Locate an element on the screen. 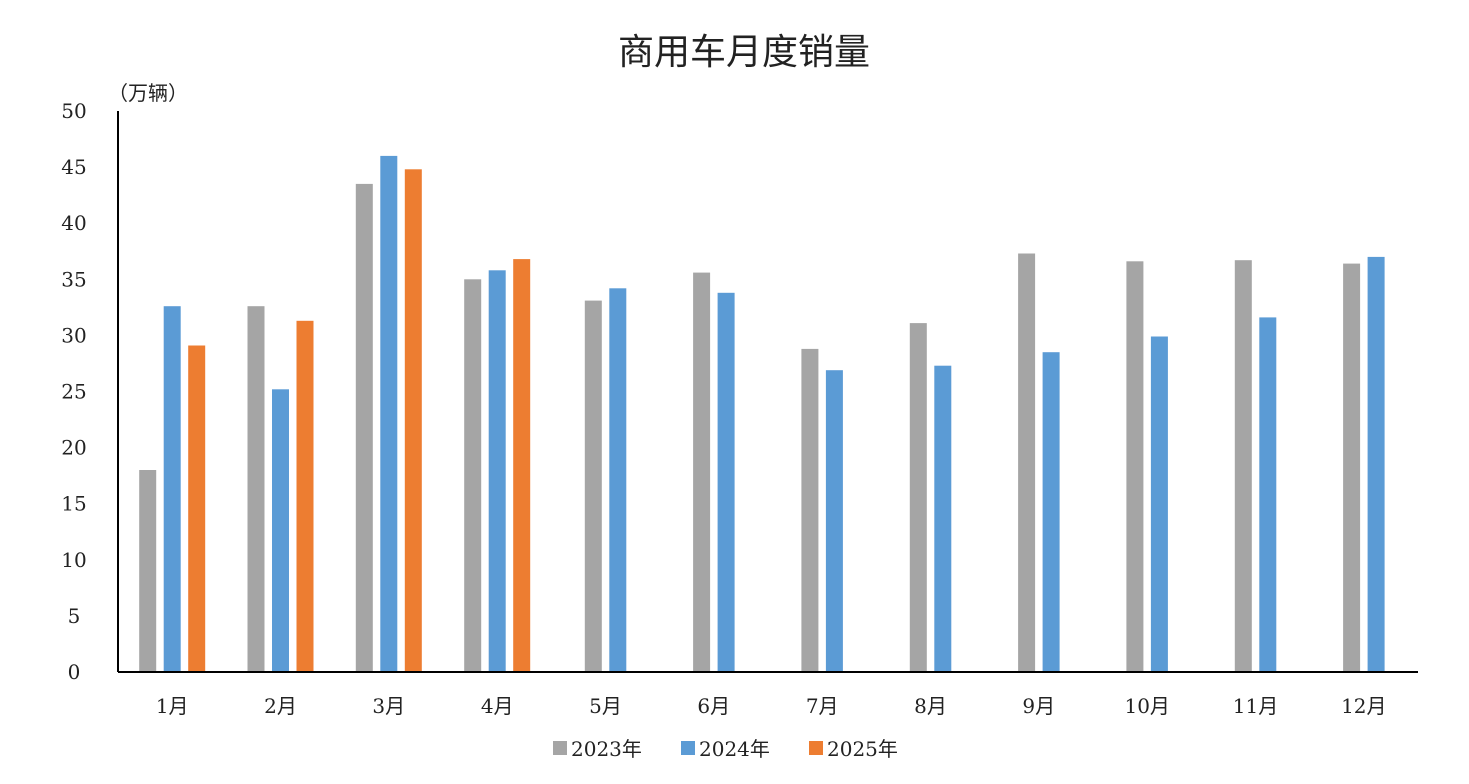 This screenshot has height=784, width=1469. x-tick-label: 10月 is located at coordinates (1146, 706).